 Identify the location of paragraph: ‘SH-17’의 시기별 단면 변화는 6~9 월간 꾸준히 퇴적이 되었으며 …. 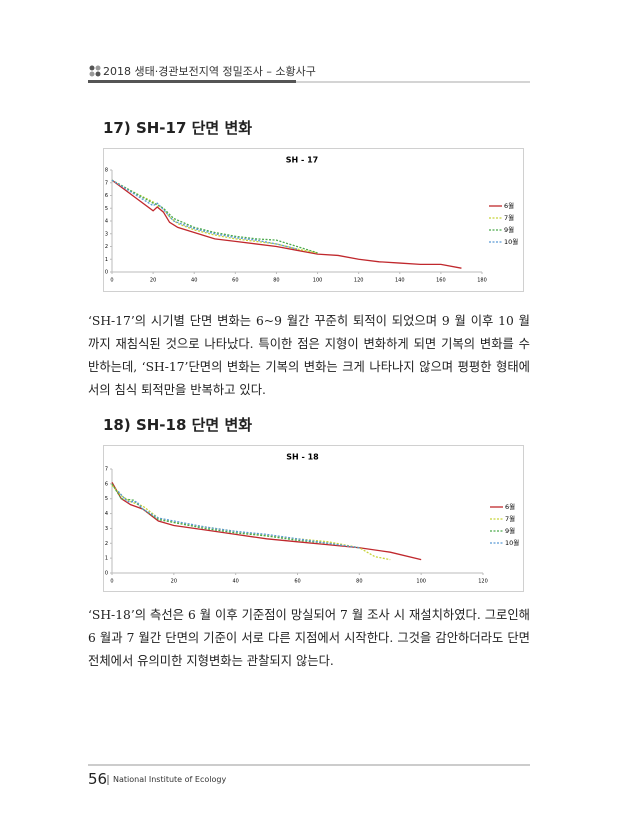
(309, 355).